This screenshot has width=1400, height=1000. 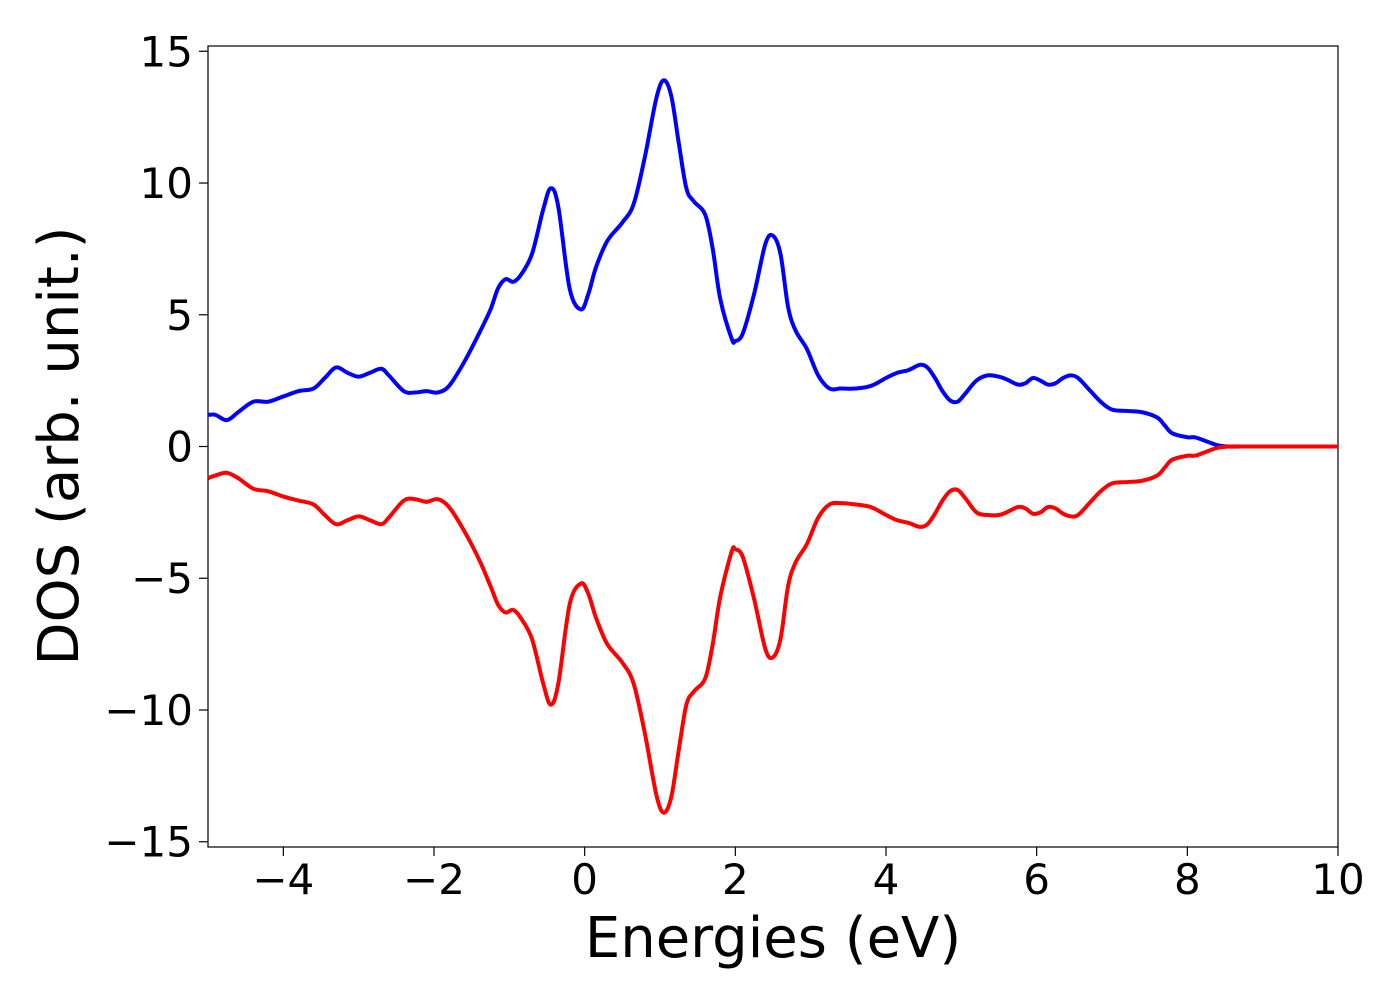 What do you see at coordinates (148, 710) in the screenshot?
I see `y-tick-label: −10` at bounding box center [148, 710].